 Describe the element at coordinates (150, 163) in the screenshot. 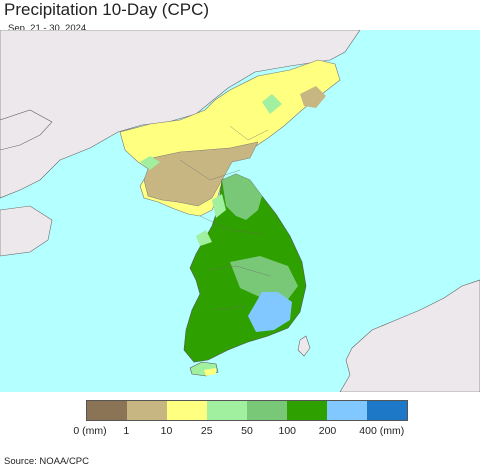

I see `north-korea-nw-green` at that location.